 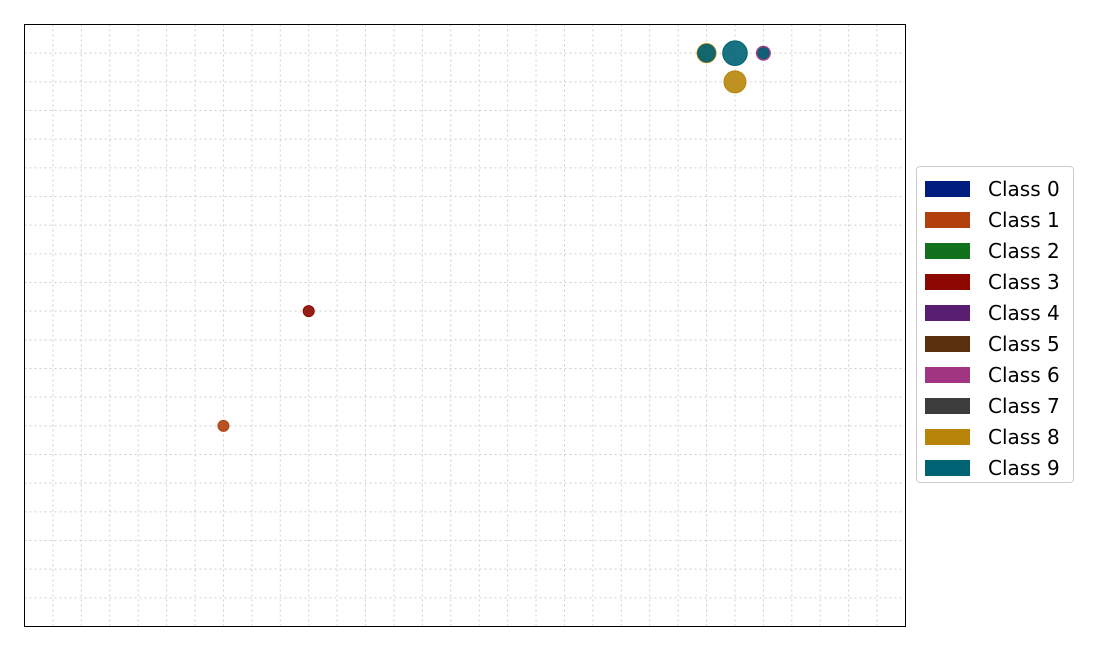 What do you see at coordinates (1024, 343) in the screenshot?
I see `legend-label: Class 5` at bounding box center [1024, 343].